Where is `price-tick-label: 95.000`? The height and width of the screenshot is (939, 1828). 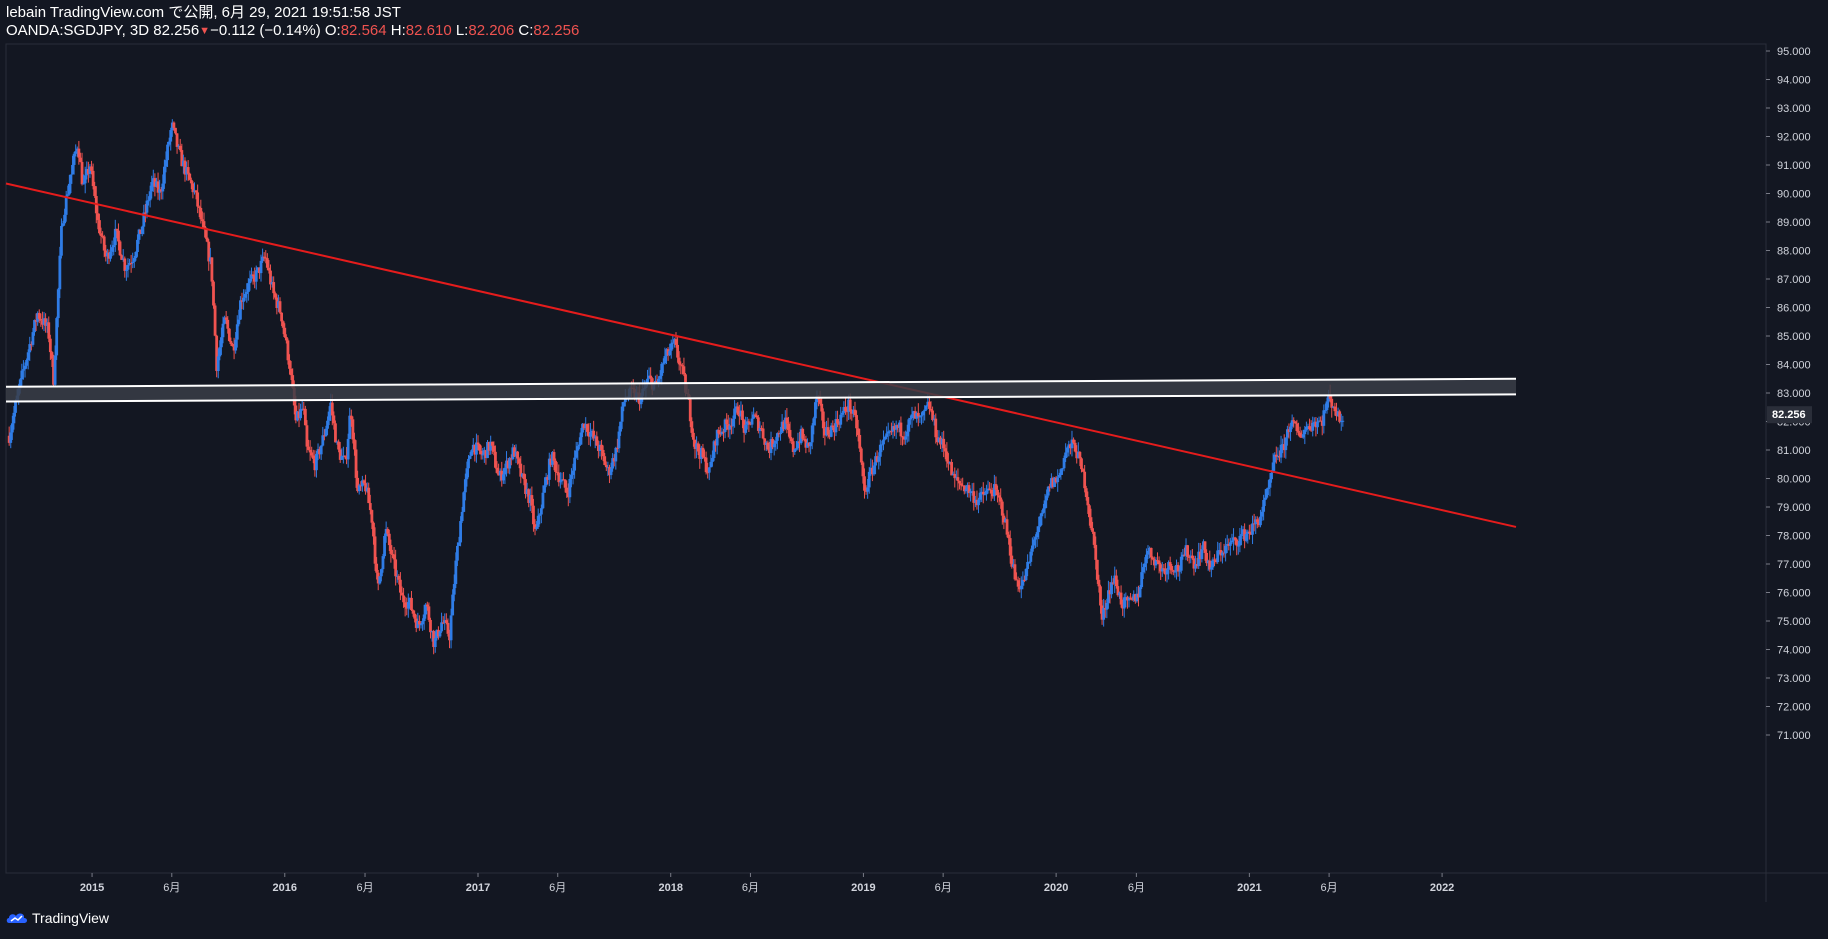
price-tick-label: 95.000 is located at coordinates (1794, 52).